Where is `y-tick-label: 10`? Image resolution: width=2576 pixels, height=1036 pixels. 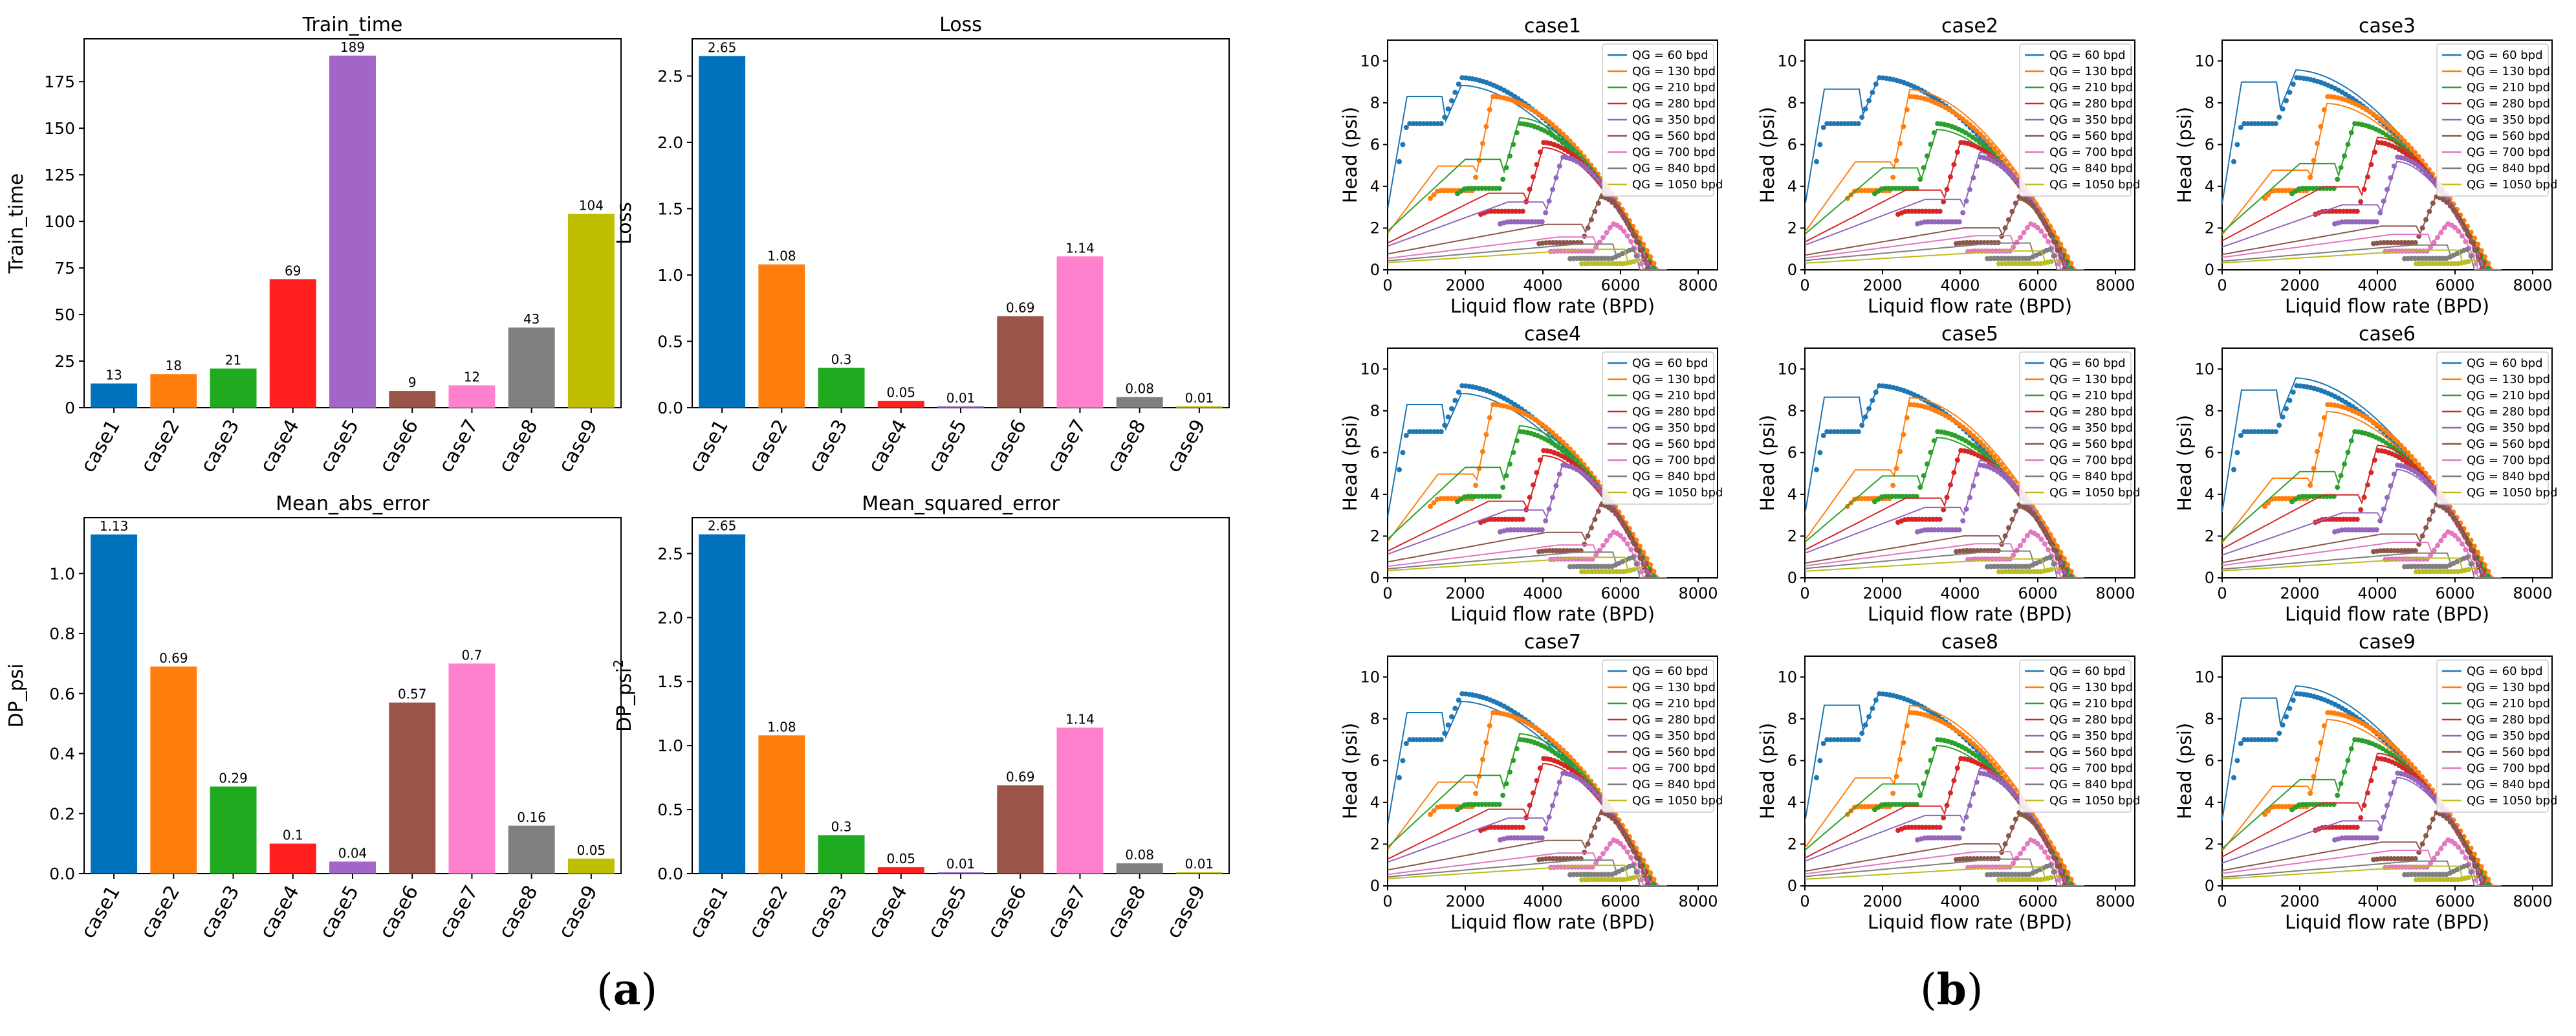
y-tick-label: 10 is located at coordinates (1787, 677).